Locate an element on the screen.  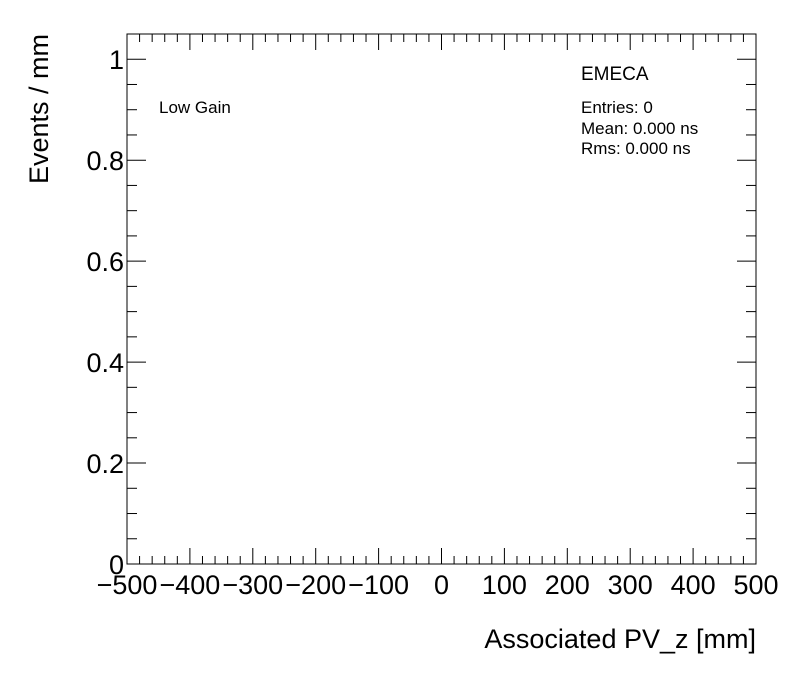
x-tick-label: 100 is located at coordinates (504, 585).